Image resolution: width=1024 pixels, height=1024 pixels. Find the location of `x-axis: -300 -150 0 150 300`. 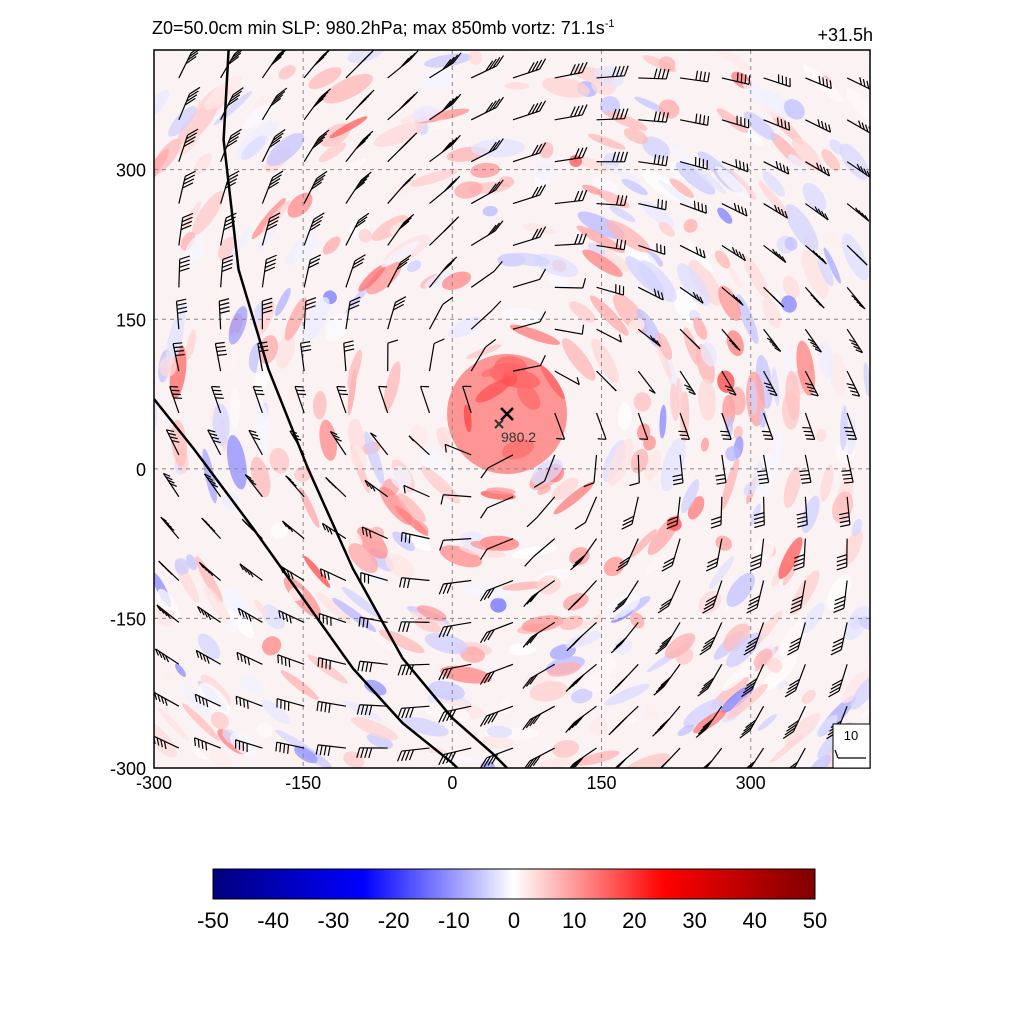

x-axis: -300 -150 0 150 300 is located at coordinates (451, 783).